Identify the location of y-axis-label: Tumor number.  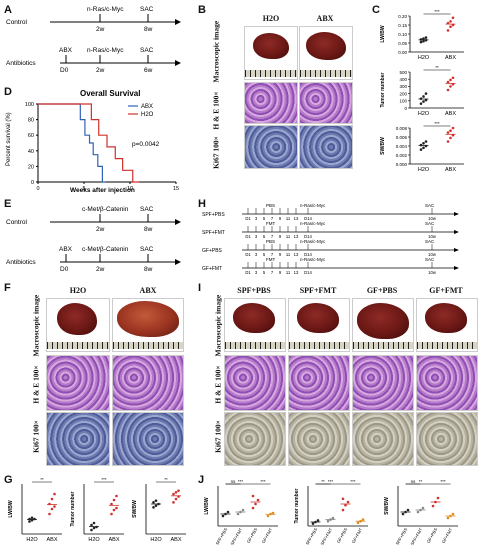
(297, 505).